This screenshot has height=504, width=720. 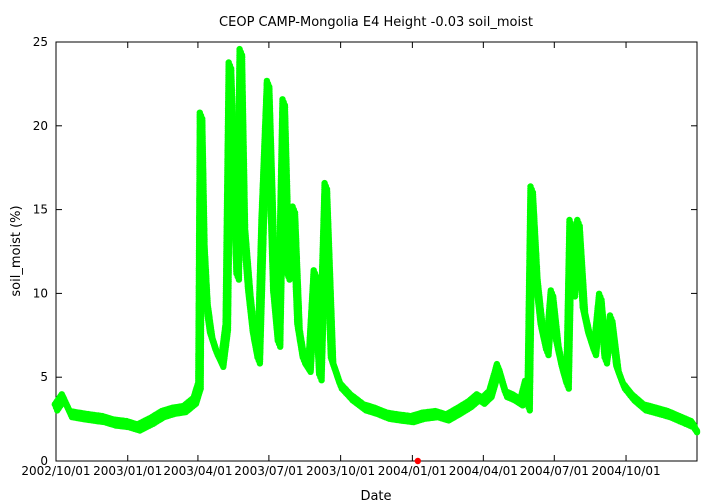 I want to click on x-tick-label: 2003/01/01, so click(x=127, y=471).